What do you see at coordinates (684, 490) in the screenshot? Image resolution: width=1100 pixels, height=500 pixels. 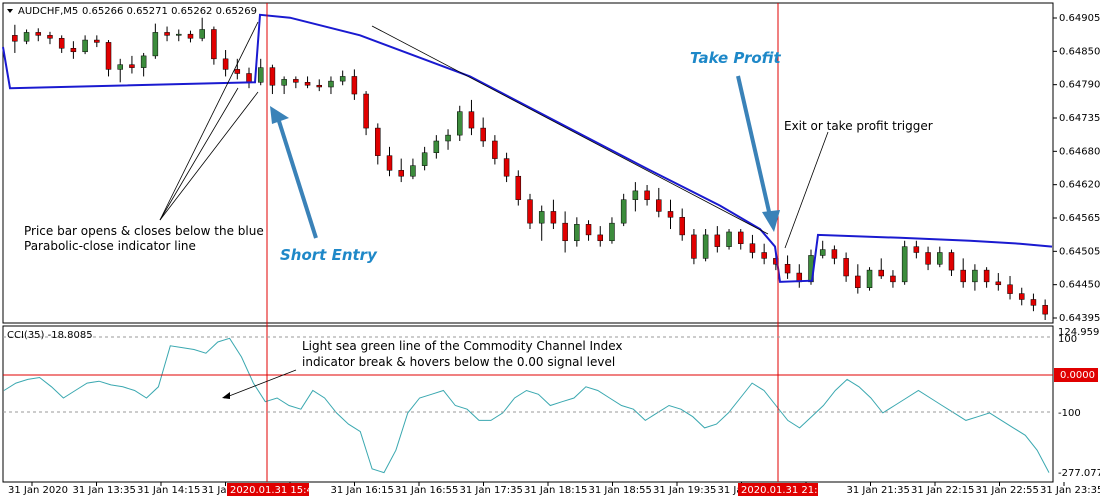 I see `time-tick-label: 31 Jan 19:35` at bounding box center [684, 490].